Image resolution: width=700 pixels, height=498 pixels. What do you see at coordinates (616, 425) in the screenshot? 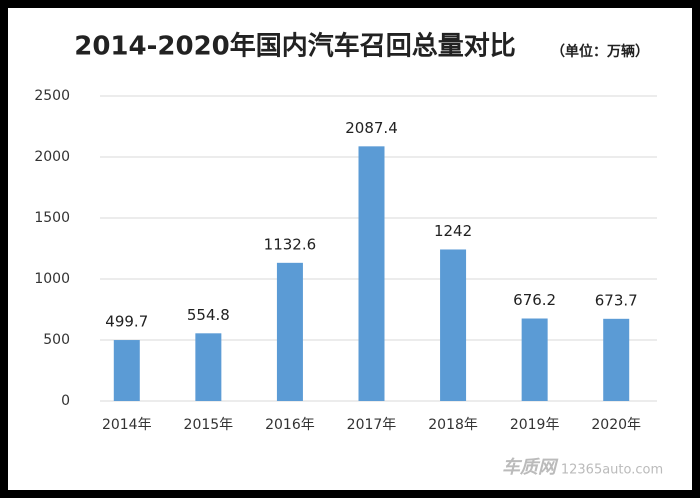
I see `x-tick-label: 2020年` at bounding box center [616, 425].